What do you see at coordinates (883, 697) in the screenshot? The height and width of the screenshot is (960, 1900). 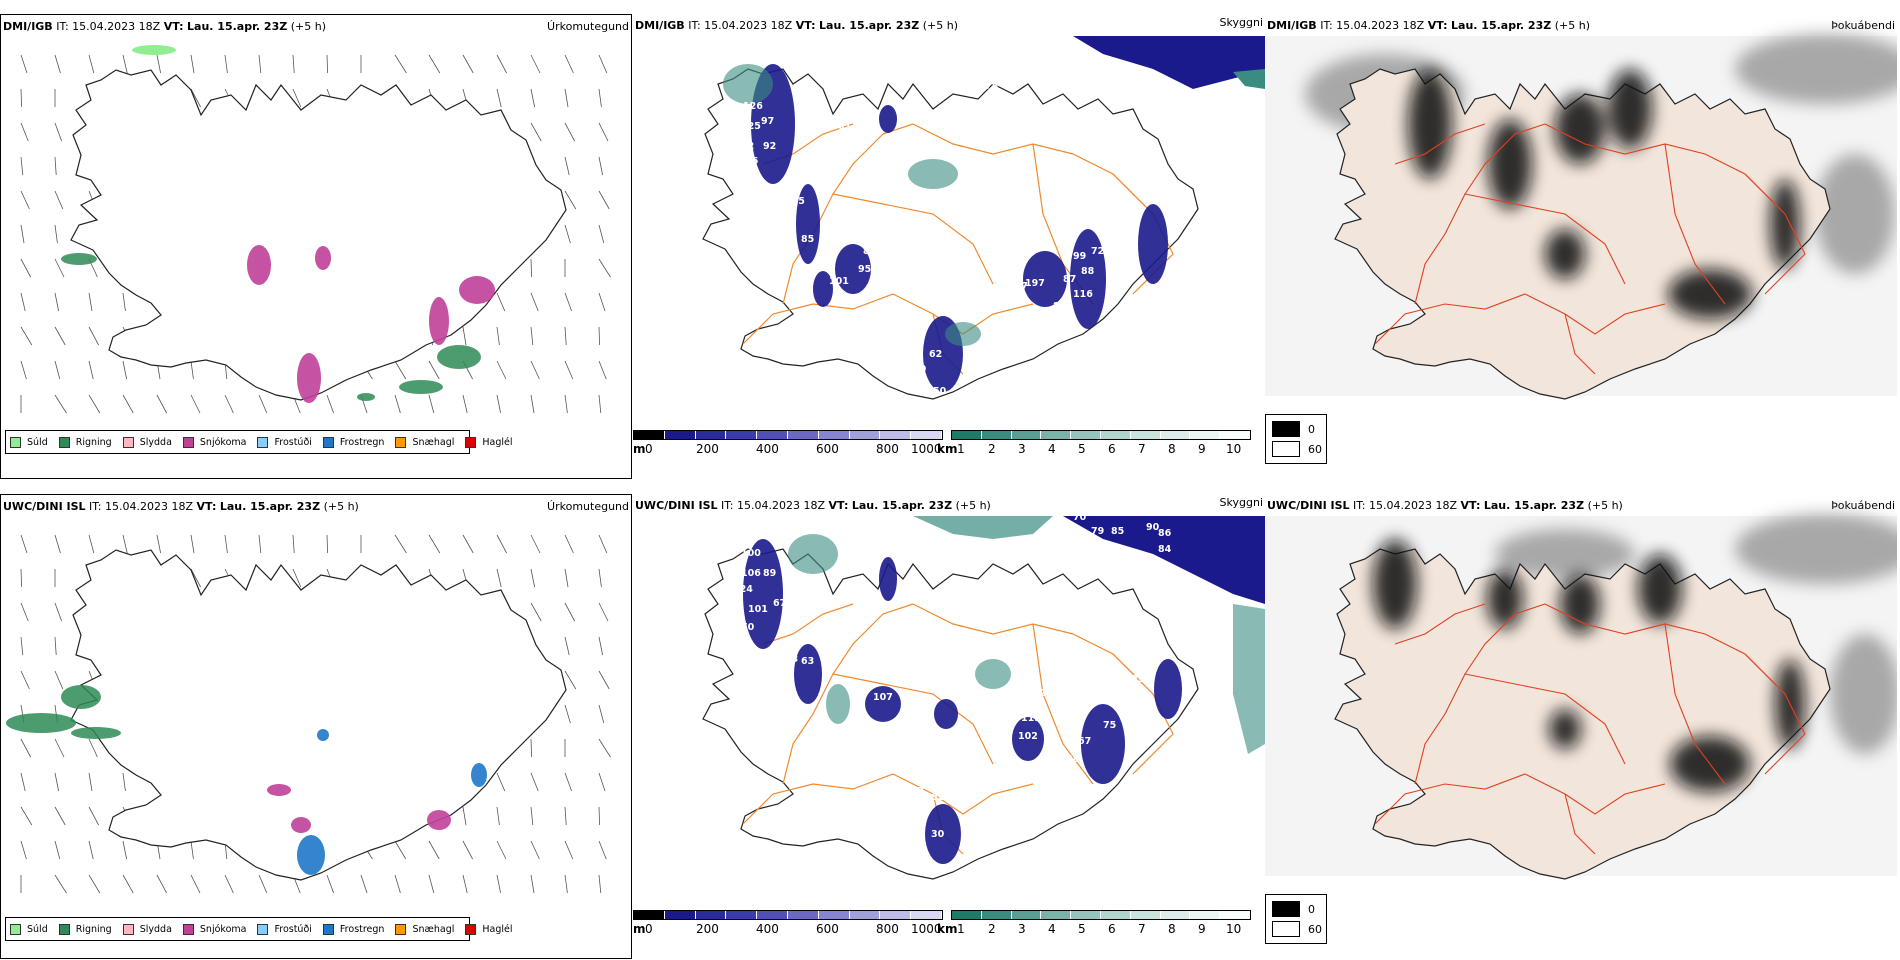 I see `ceiling-label: 107` at bounding box center [883, 697].